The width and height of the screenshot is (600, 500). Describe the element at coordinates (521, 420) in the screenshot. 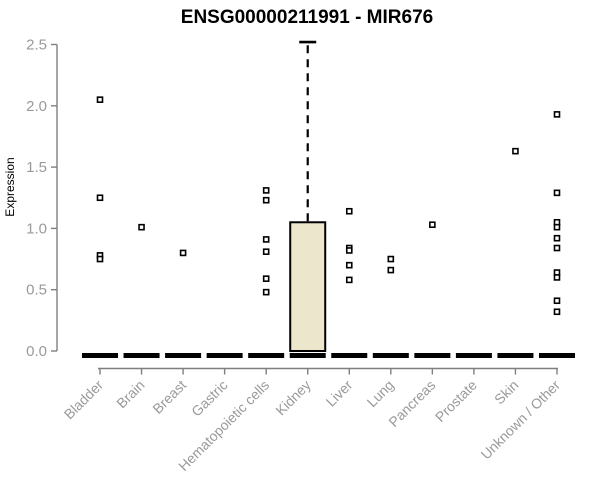

I see `x-category-label: Unknown / Other` at that location.